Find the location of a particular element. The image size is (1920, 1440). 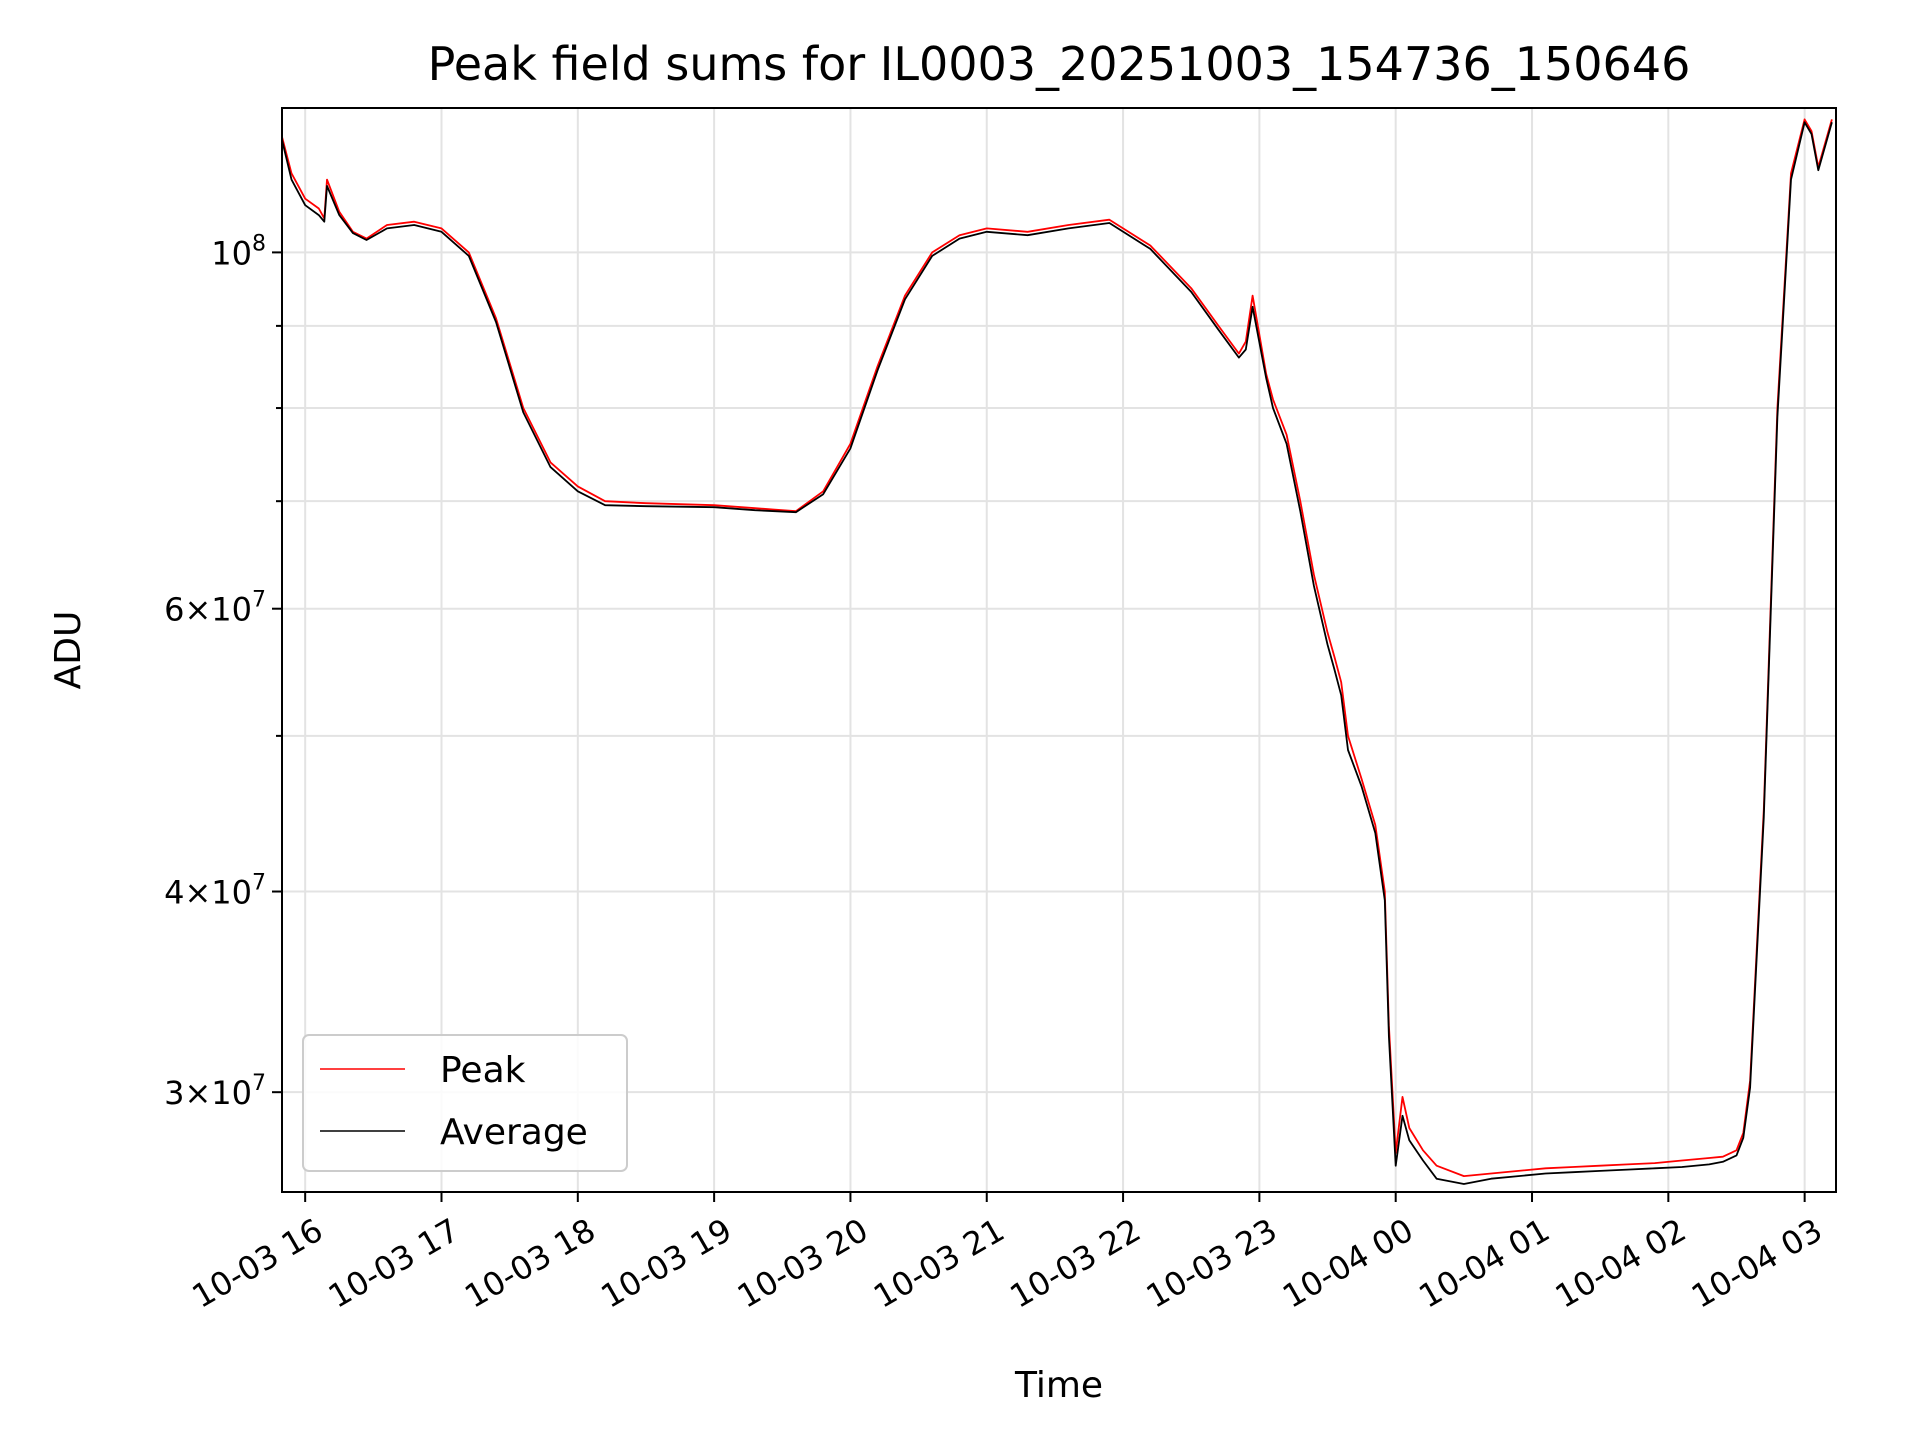

x-tick-label: 10-04 03 is located at coordinates (1757, 1263).